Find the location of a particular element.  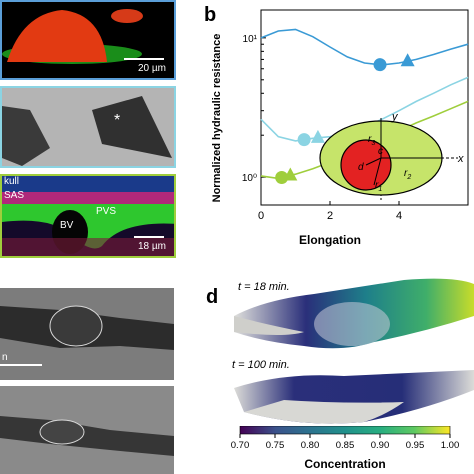

dark-region-left is located at coordinates (26, 136).